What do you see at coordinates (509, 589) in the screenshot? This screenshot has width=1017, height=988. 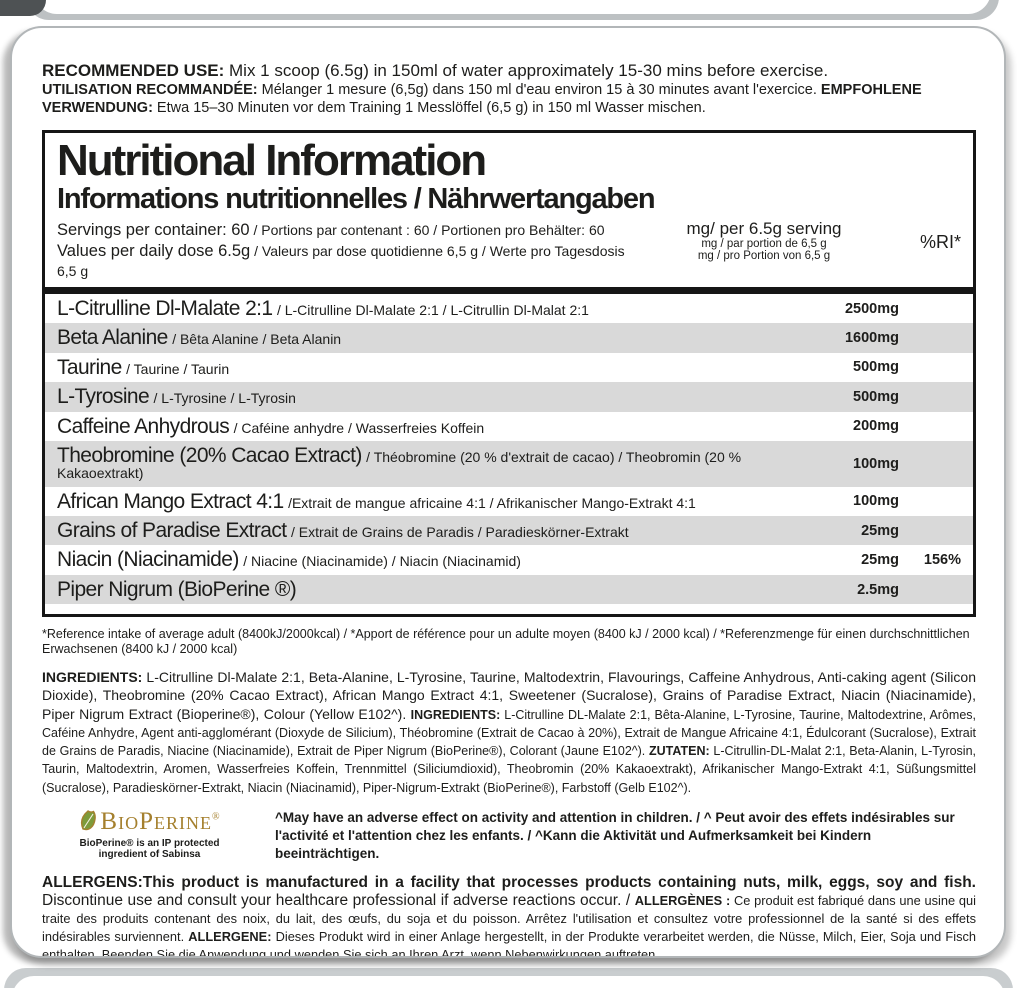 I see `table-row: Piper Nigrum (BioPerine ®) 2.5mg` at bounding box center [509, 589].